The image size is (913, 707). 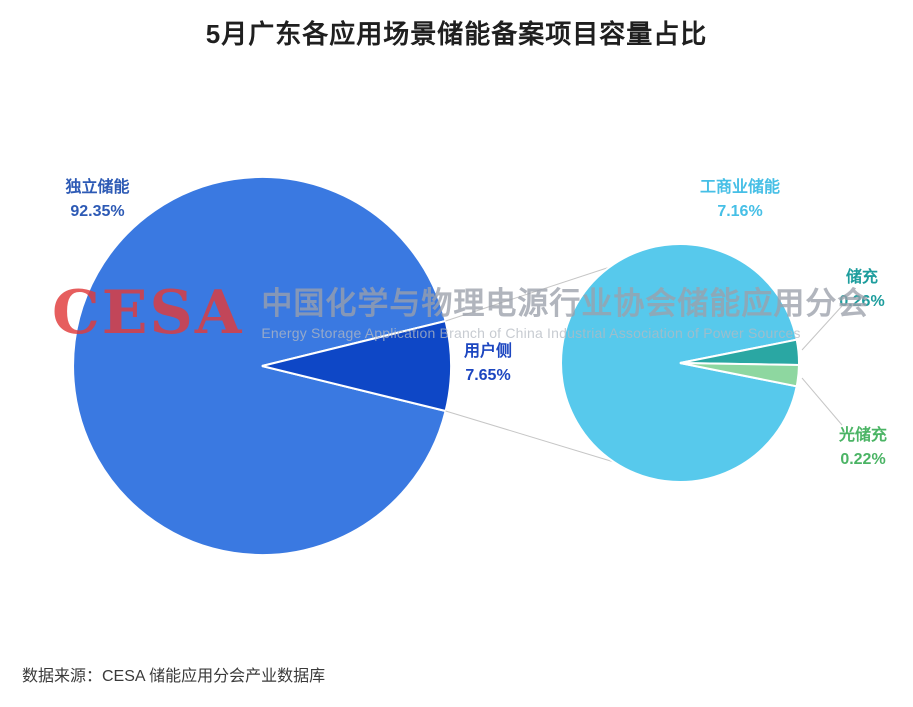 I want to click on label-percent: 92.35%, so click(x=97, y=211).